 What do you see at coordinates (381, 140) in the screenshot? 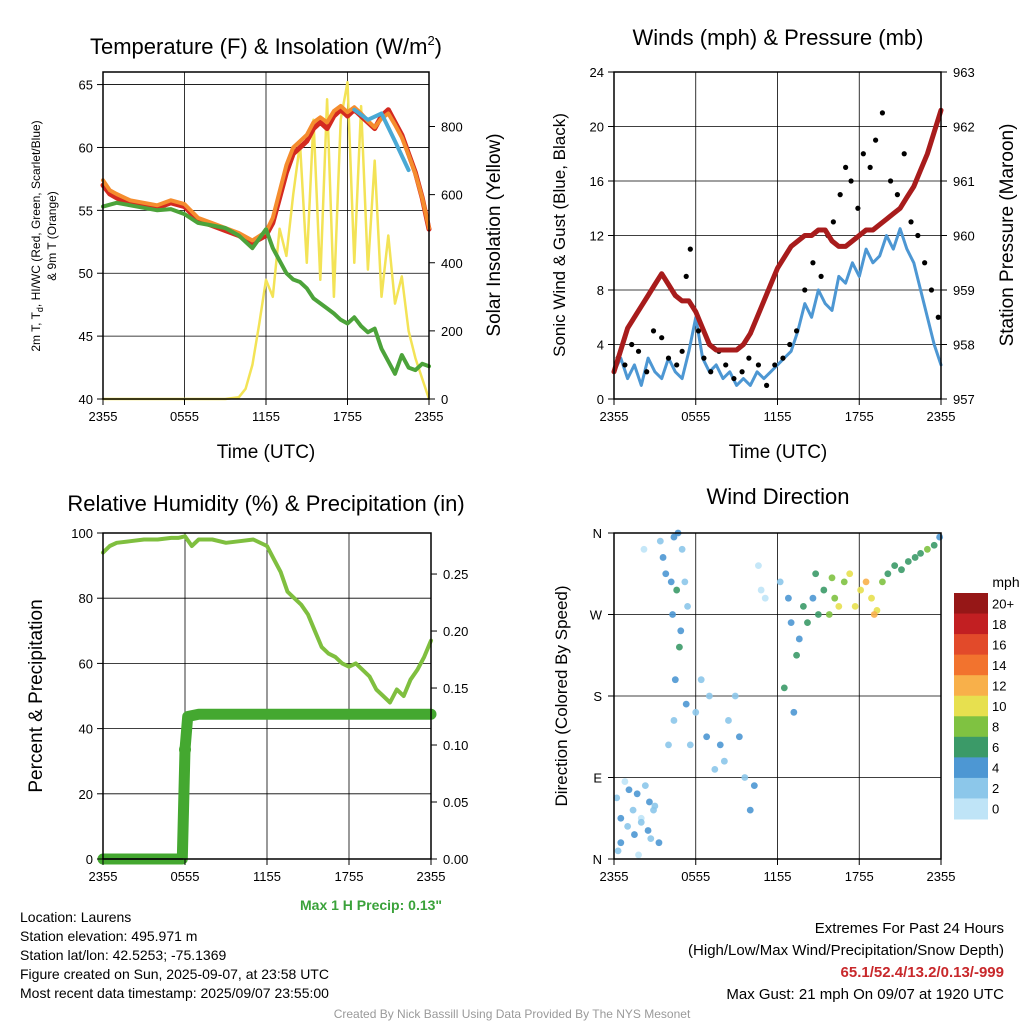
I see `wind-chill-line` at bounding box center [381, 140].